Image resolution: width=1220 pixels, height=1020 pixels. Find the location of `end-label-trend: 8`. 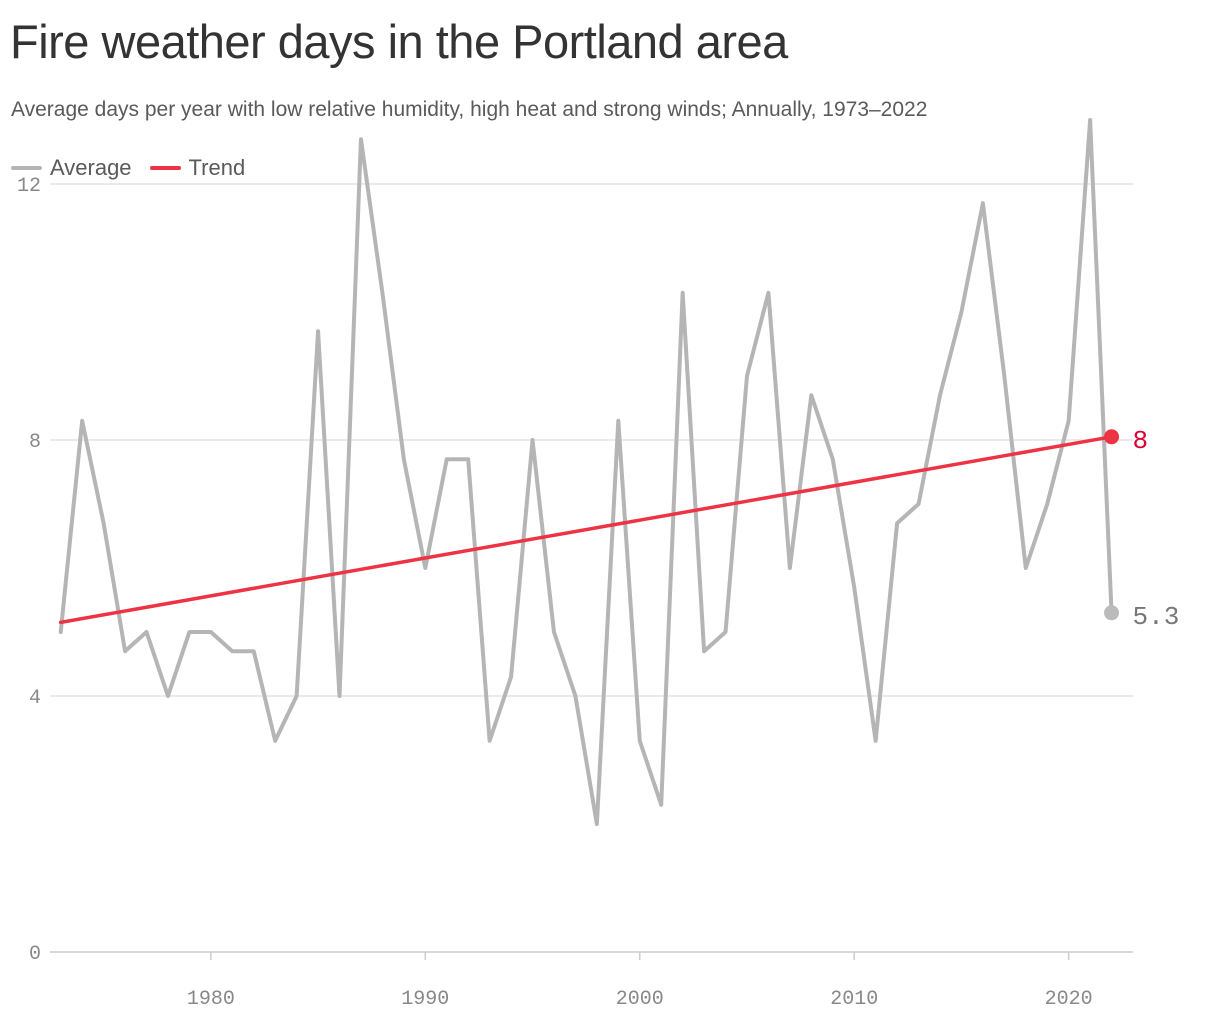

end-label-trend: 8 is located at coordinates (1141, 441).